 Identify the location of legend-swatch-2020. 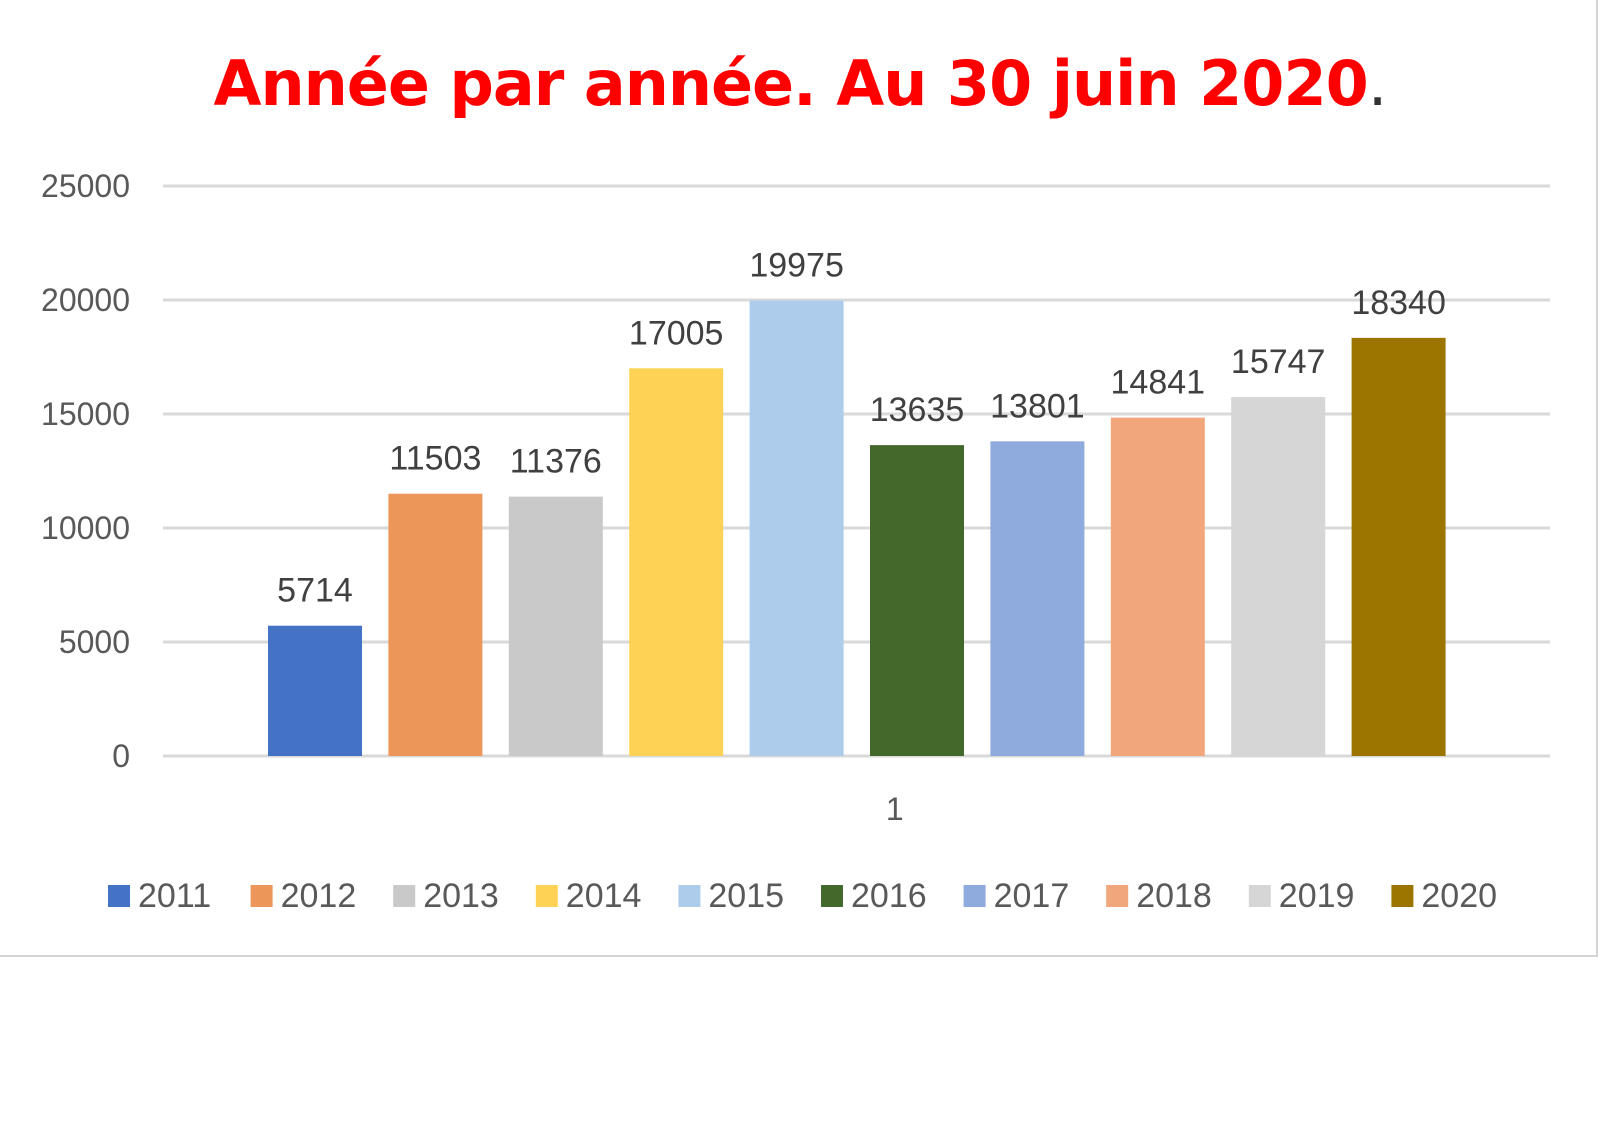
(1402, 896).